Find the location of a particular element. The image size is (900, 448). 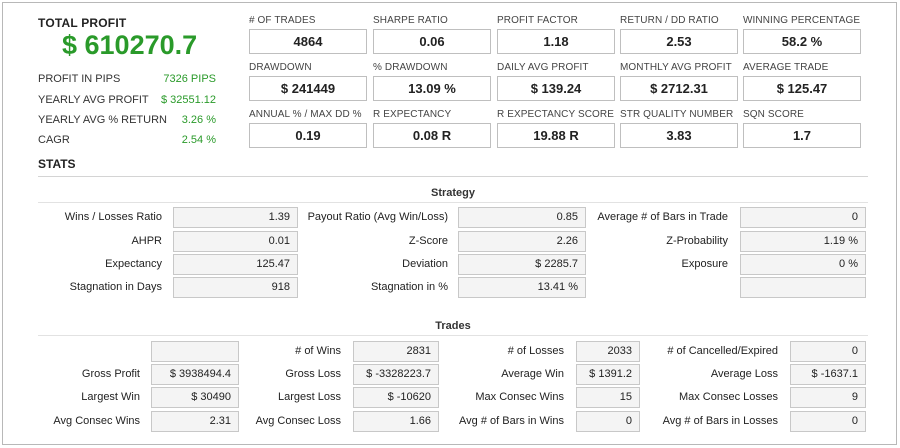

stat-label: # of Cancelled/Expired is located at coordinates (722, 351).